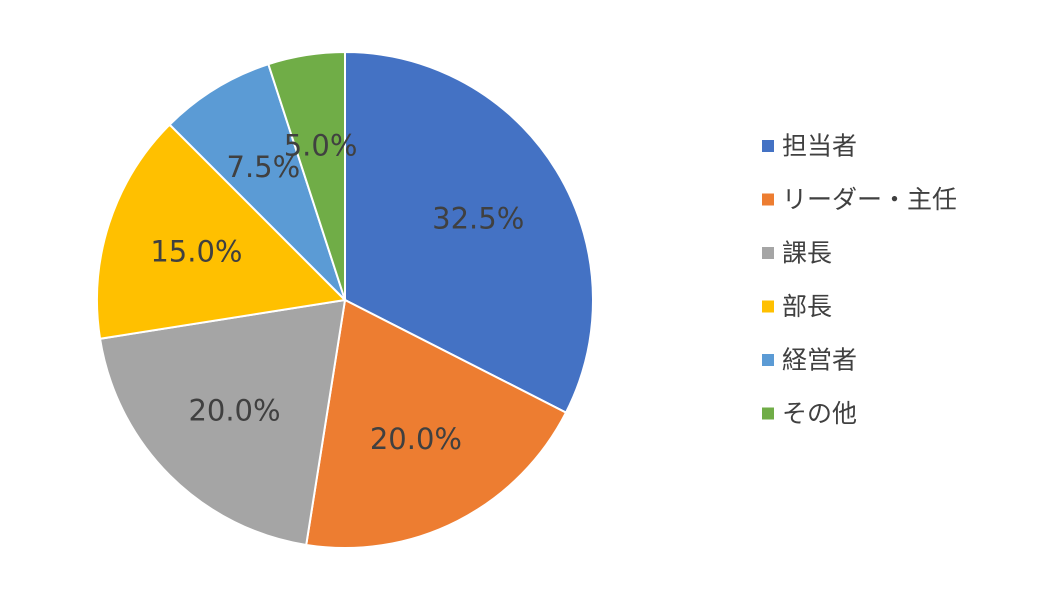 The image size is (1050, 600). Describe the element at coordinates (234, 410) in the screenshot. I see `data-label-3: 20.0%` at that location.